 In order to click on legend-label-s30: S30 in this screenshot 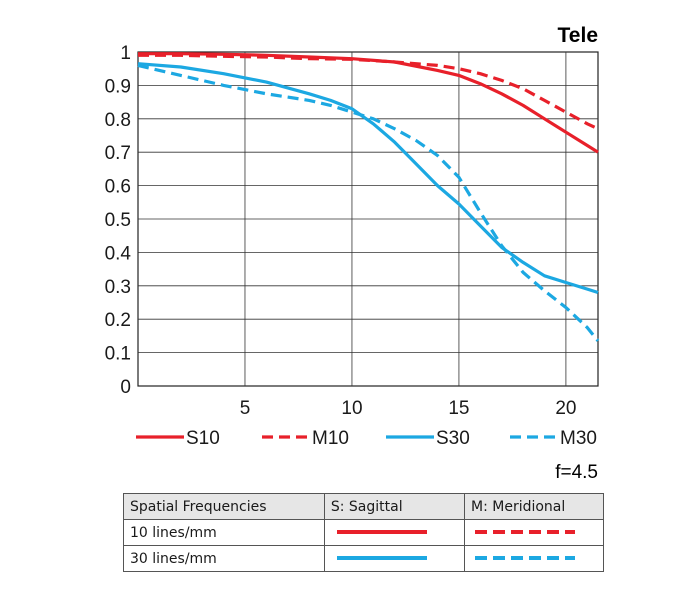, I will do `click(453, 438)`.